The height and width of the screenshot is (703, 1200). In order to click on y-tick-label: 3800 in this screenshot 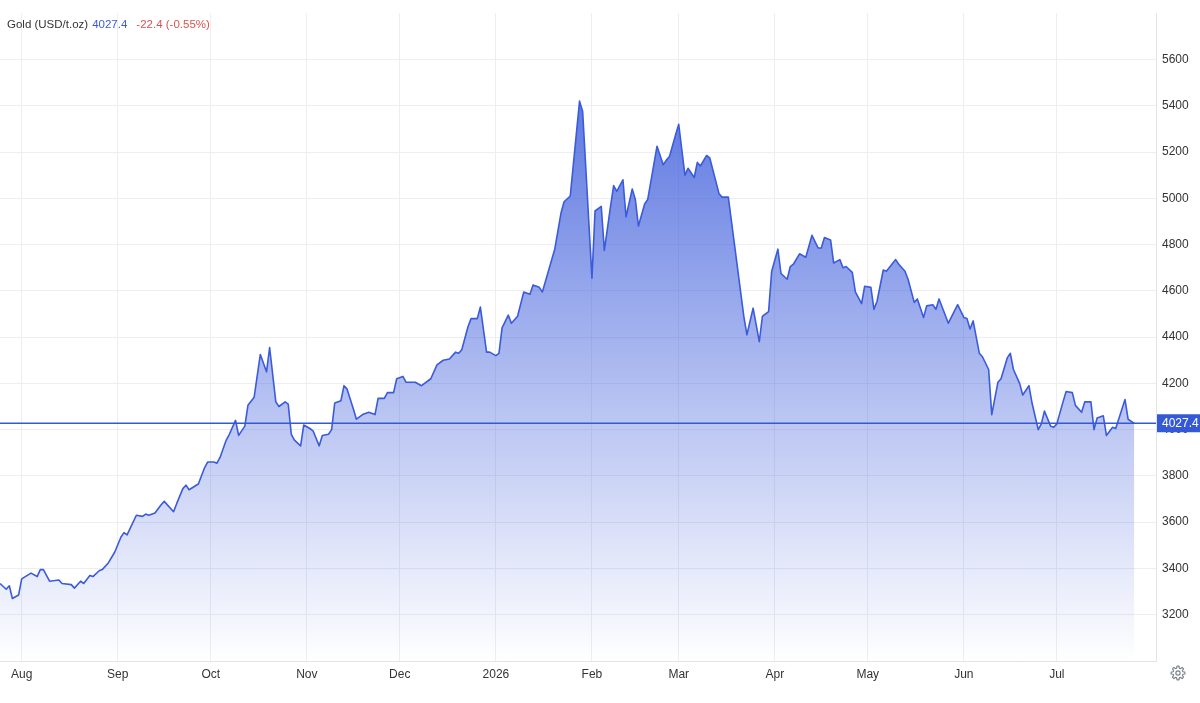, I will do `click(1176, 475)`.